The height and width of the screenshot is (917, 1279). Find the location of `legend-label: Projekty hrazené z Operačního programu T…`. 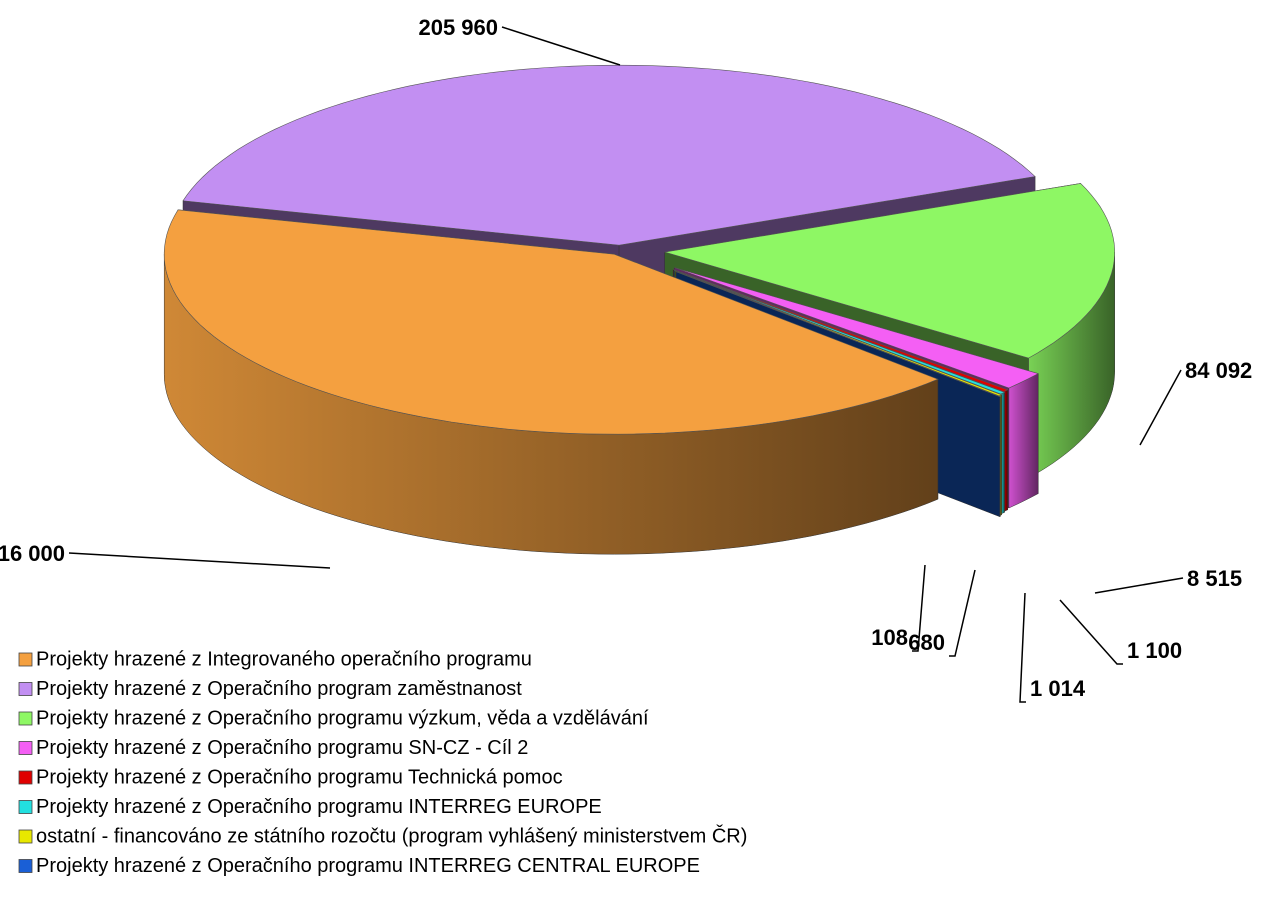

legend-label: Projekty hrazené z Operačního programu T… is located at coordinates (299, 777).